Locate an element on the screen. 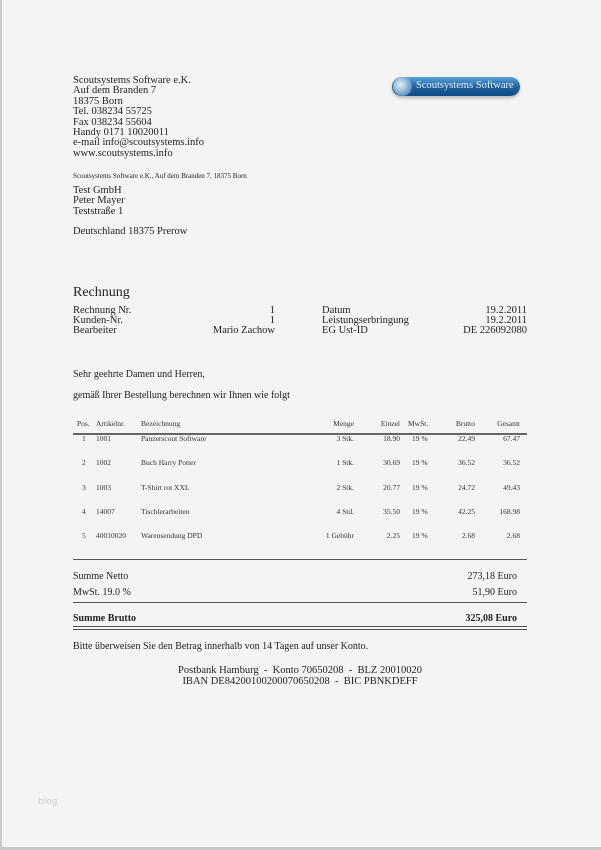 This screenshot has width=601, height=850. cell-pos: 2 is located at coordinates (84, 463).